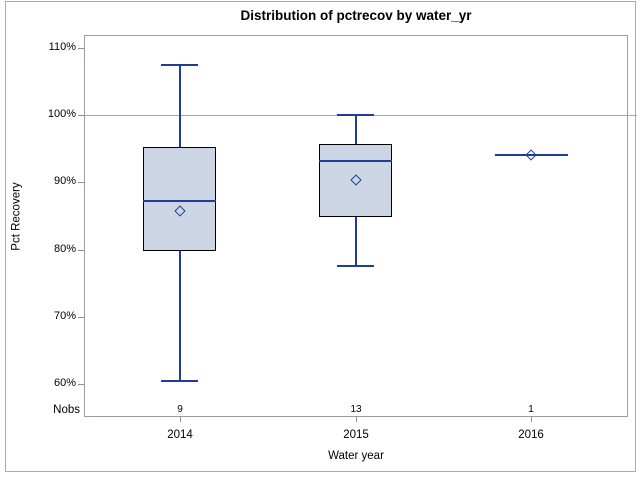 This screenshot has width=640, height=480. What do you see at coordinates (356, 456) in the screenshot?
I see `x-axis-title: Water year` at bounding box center [356, 456].